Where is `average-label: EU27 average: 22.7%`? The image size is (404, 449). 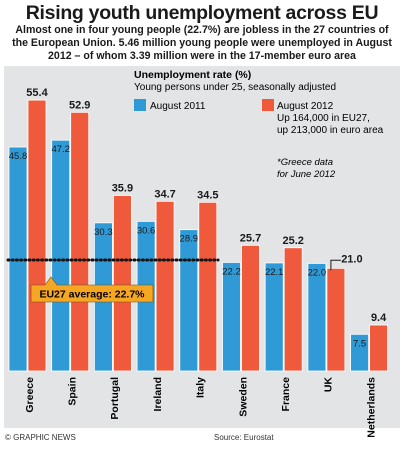 average-label: EU27 average: 22.7% is located at coordinates (92, 294).